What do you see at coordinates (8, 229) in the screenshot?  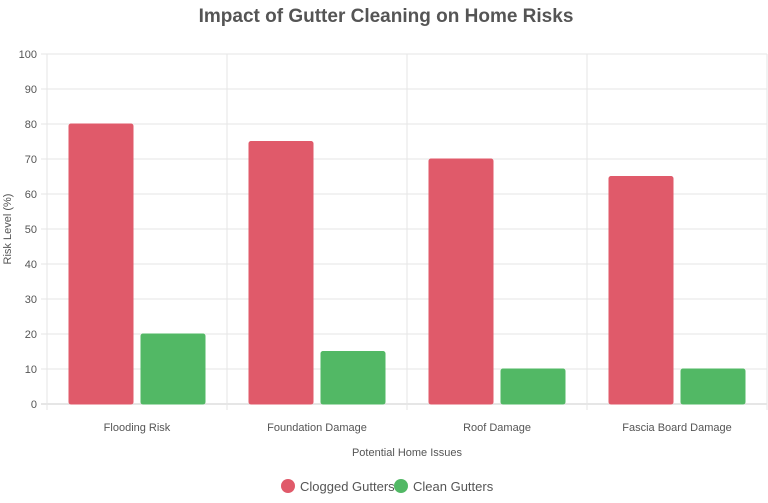 I see `y-axis-title: Risk Level (%)` at bounding box center [8, 229].